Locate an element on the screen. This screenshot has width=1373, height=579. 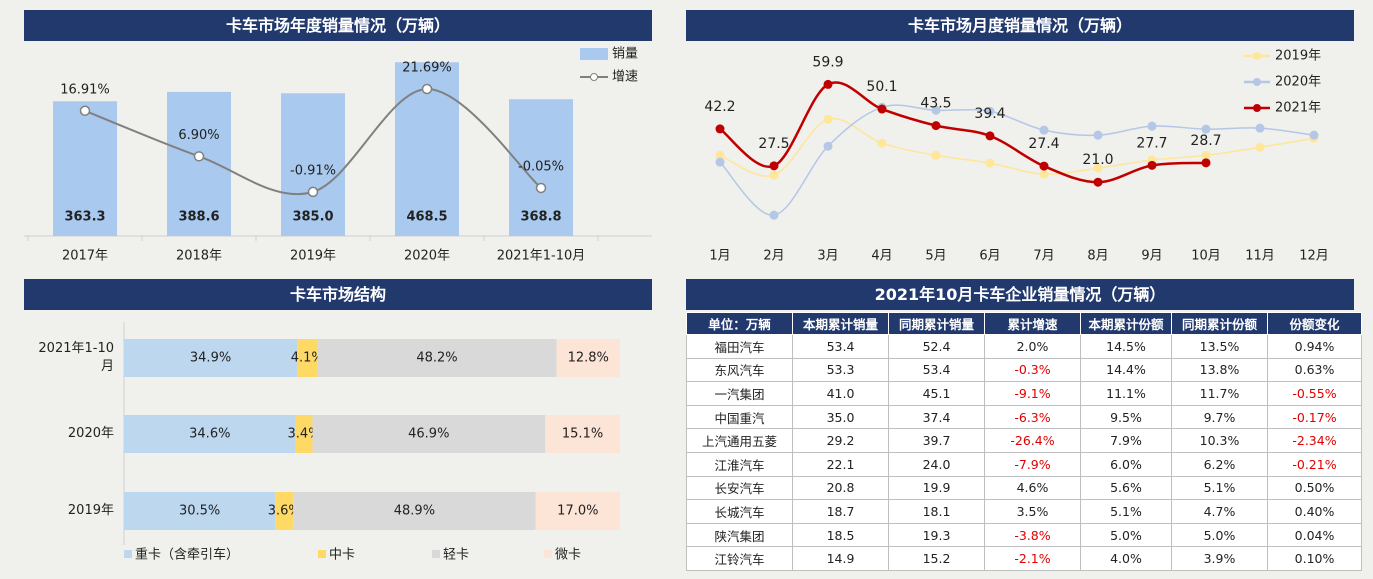
x-tick-label: 2月 is located at coordinates (773, 256).